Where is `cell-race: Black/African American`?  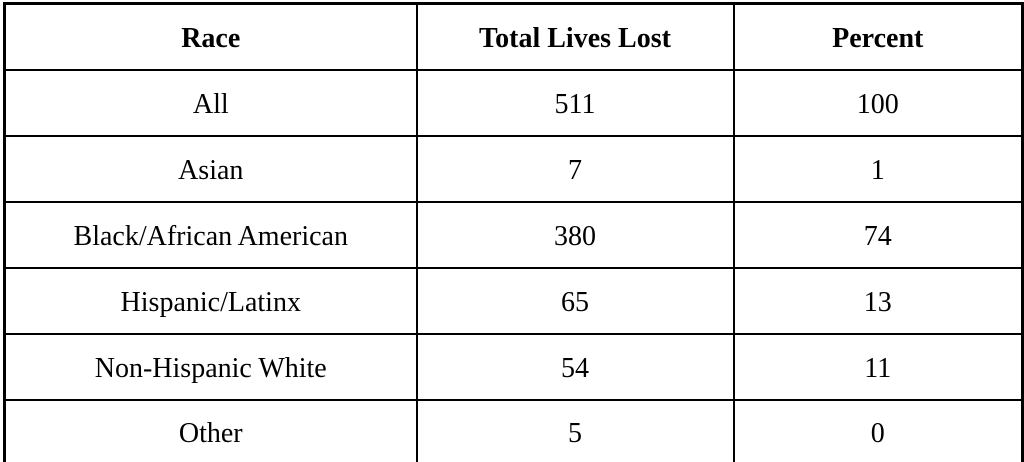
cell-race: Black/African American is located at coordinates (210, 234).